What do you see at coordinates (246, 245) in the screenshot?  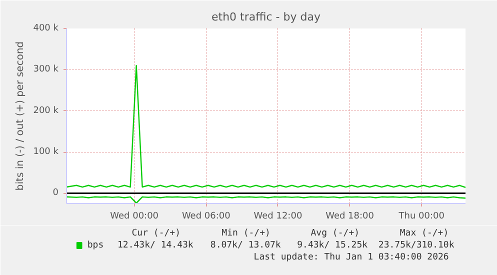 I see `text: 8.07k/ 13.07k` at bounding box center [246, 245].